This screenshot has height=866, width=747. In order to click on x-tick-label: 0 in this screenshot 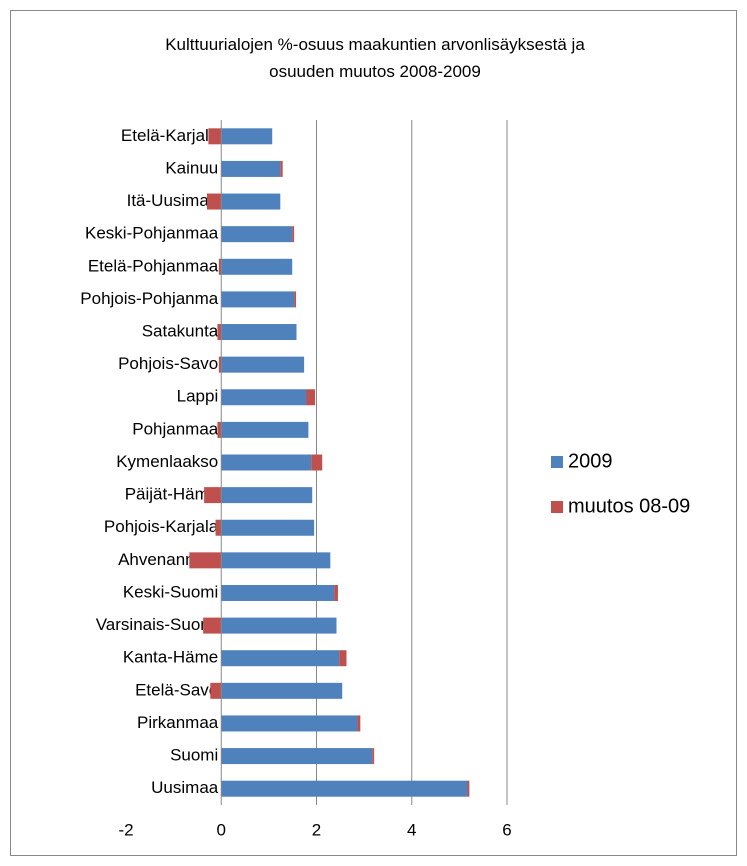, I will do `click(221, 829)`.